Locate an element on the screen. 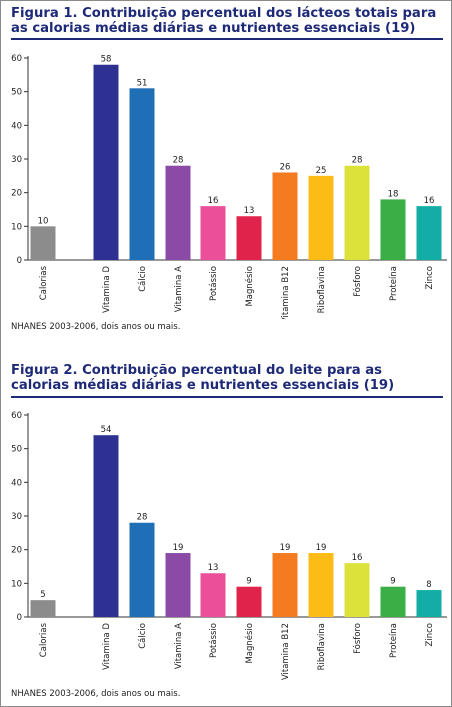  figure-2-title-rule is located at coordinates (227, 397).